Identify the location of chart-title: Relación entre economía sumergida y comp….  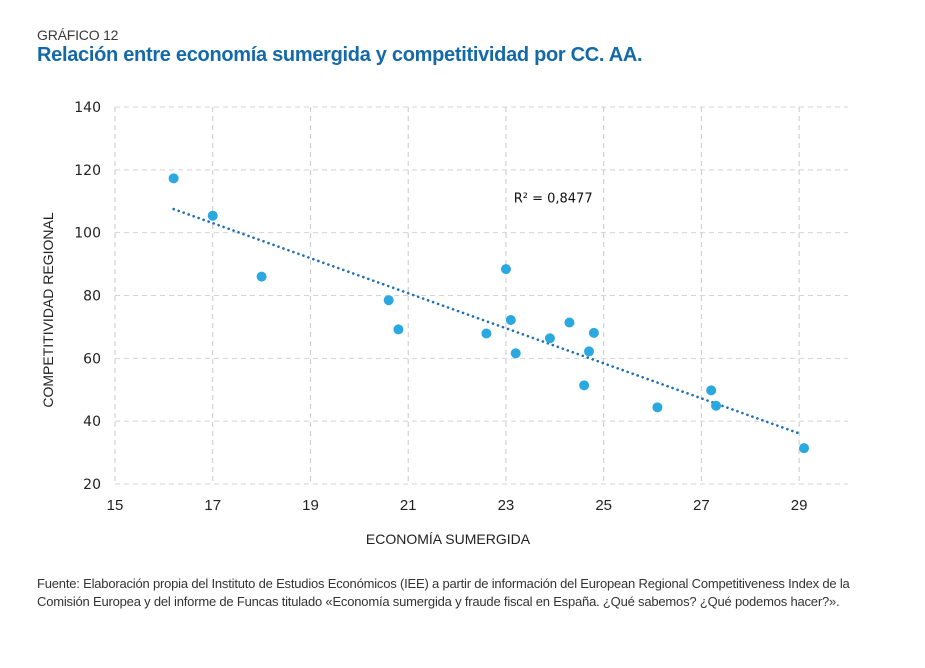
(340, 55).